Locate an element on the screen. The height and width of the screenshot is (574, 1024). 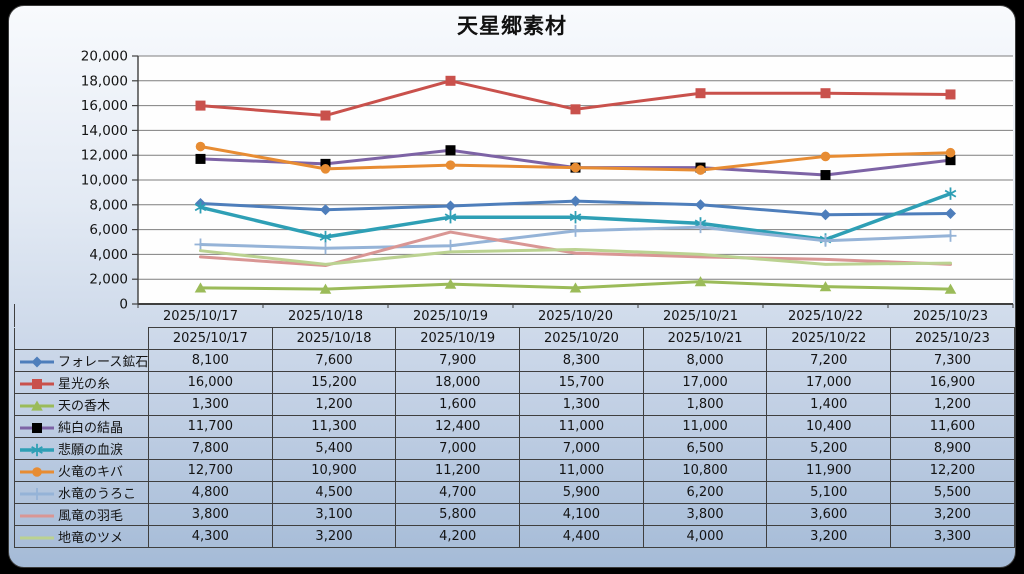
table-value-cell: 15,200 is located at coordinates (334, 382).